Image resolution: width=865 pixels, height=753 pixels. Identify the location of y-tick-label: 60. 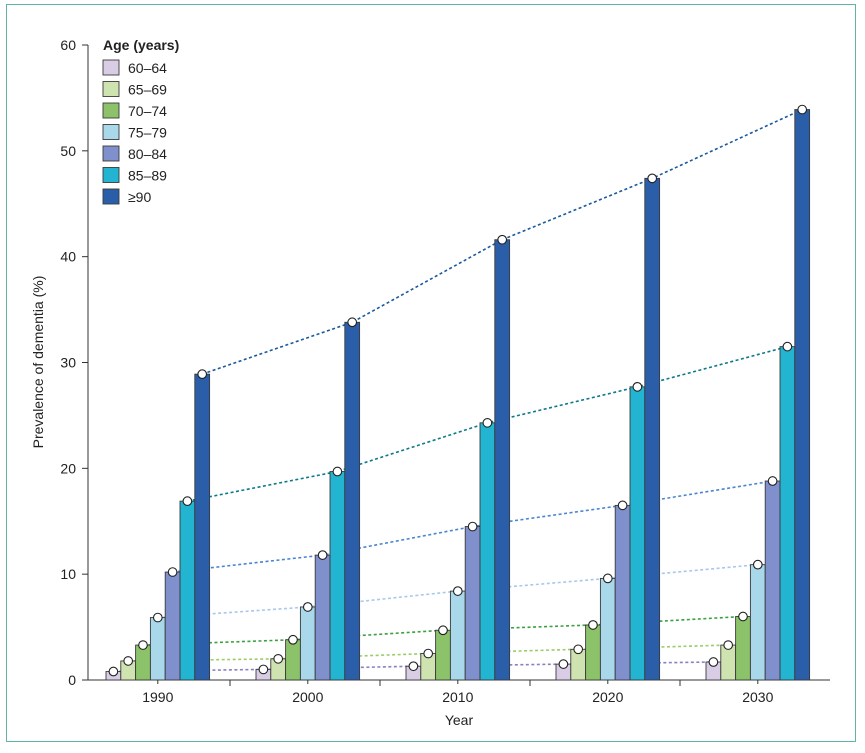
(68, 45).